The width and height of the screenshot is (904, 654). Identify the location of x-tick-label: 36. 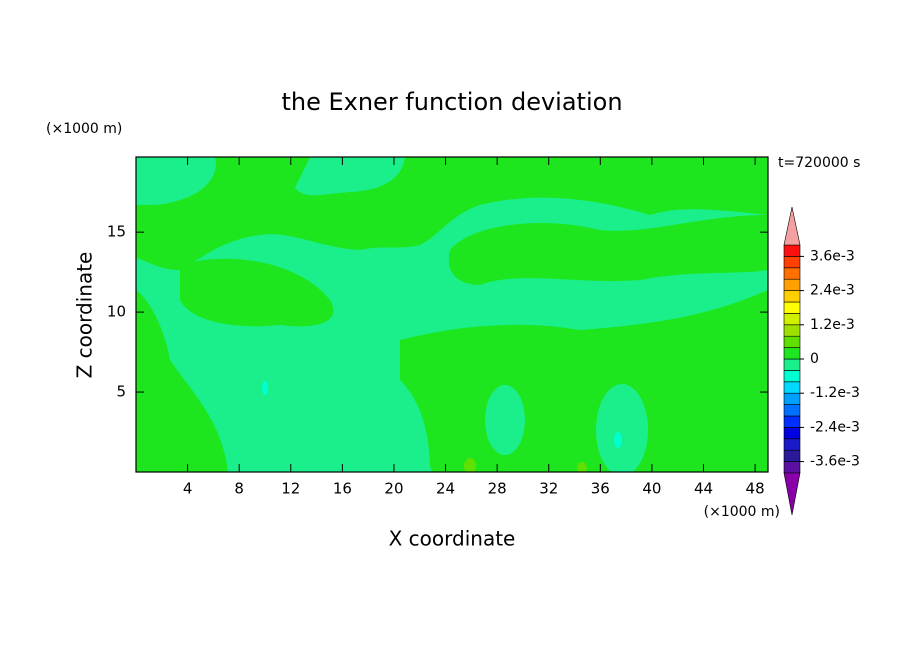
(600, 489).